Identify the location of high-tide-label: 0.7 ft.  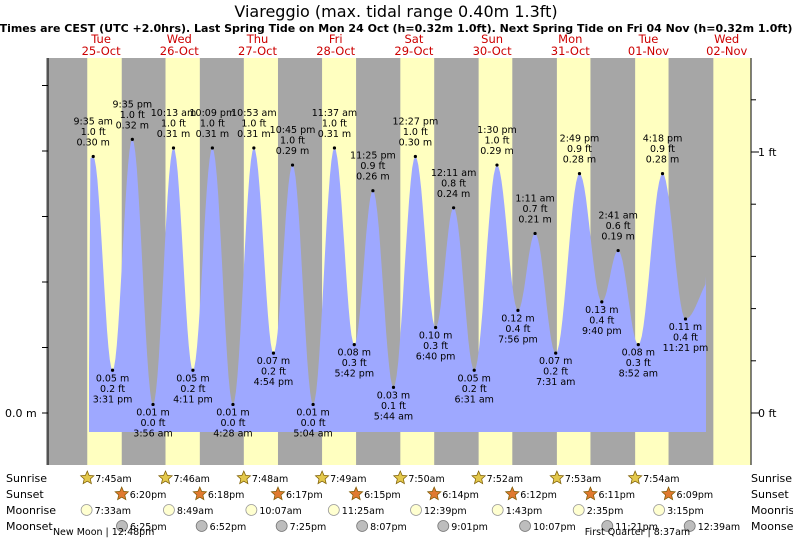
(535, 209).